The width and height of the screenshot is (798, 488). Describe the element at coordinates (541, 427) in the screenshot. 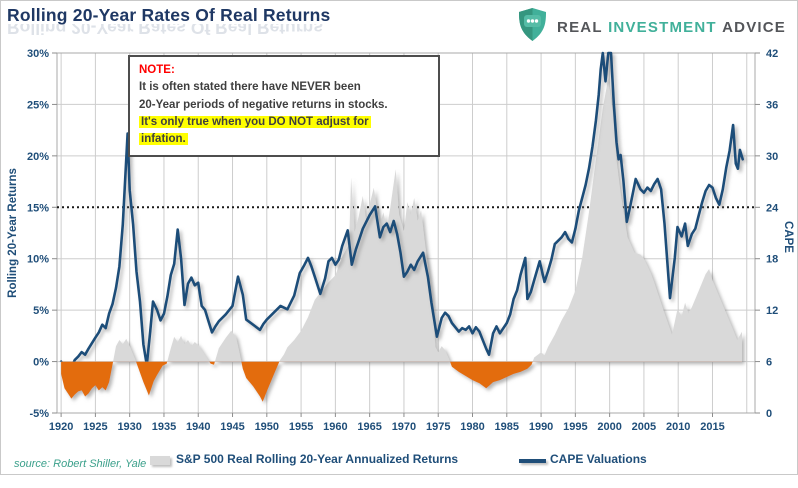

I see `x-axis-tick-label: 1990` at that location.